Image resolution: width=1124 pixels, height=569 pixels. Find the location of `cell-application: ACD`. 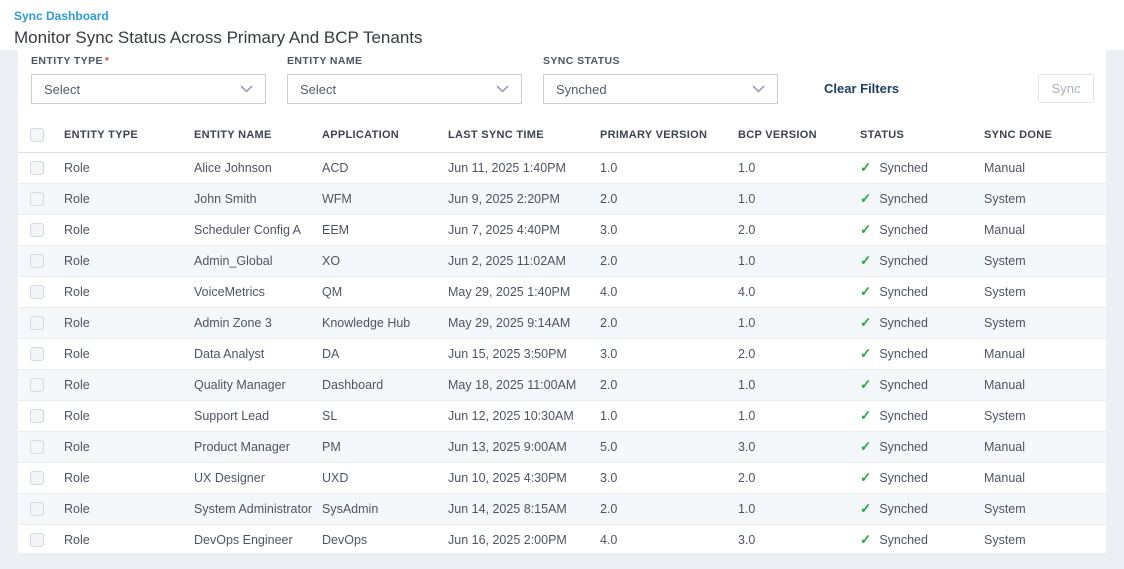

cell-application: ACD is located at coordinates (335, 167).